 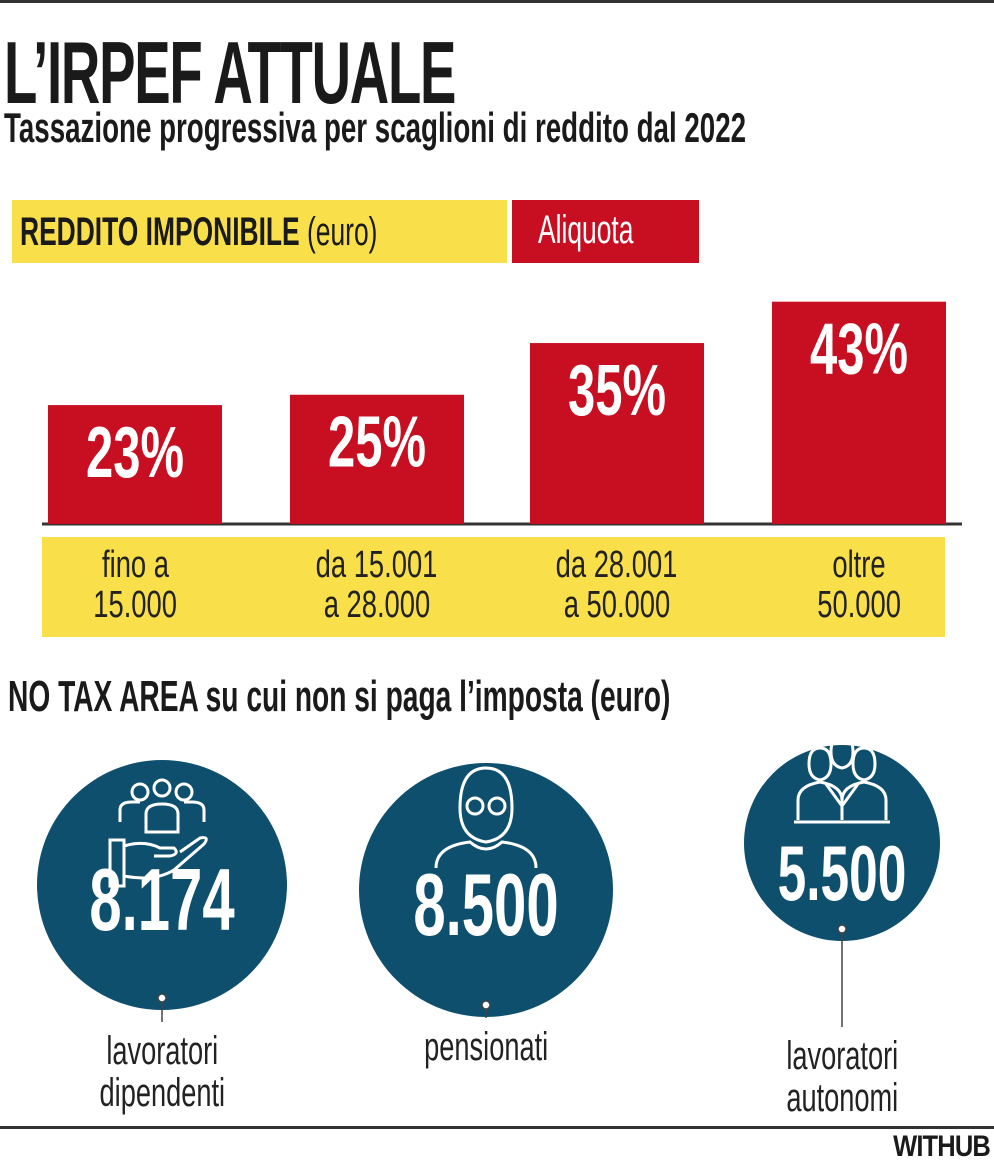 What do you see at coordinates (859, 349) in the screenshot?
I see `bar-value-label: 43%` at bounding box center [859, 349].